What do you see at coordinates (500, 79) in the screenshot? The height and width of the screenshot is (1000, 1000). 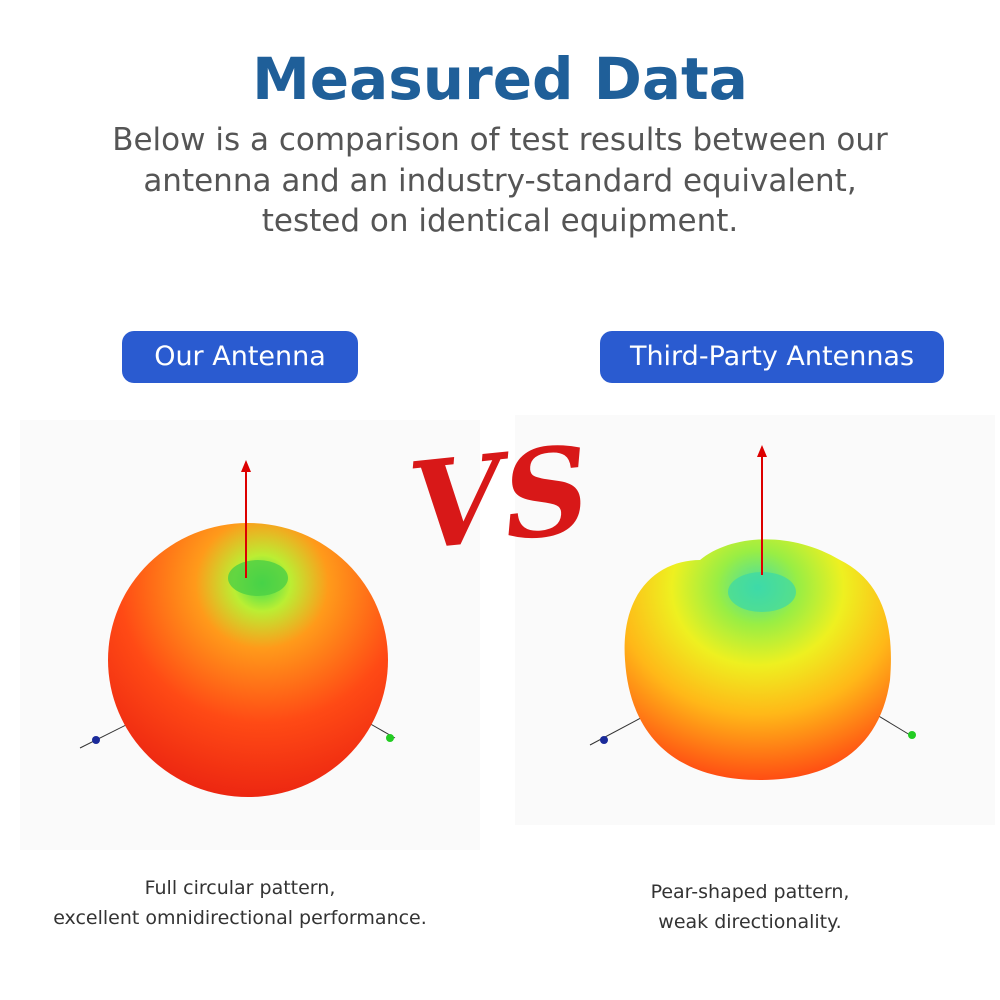 I see `title: Measured Data` at bounding box center [500, 79].